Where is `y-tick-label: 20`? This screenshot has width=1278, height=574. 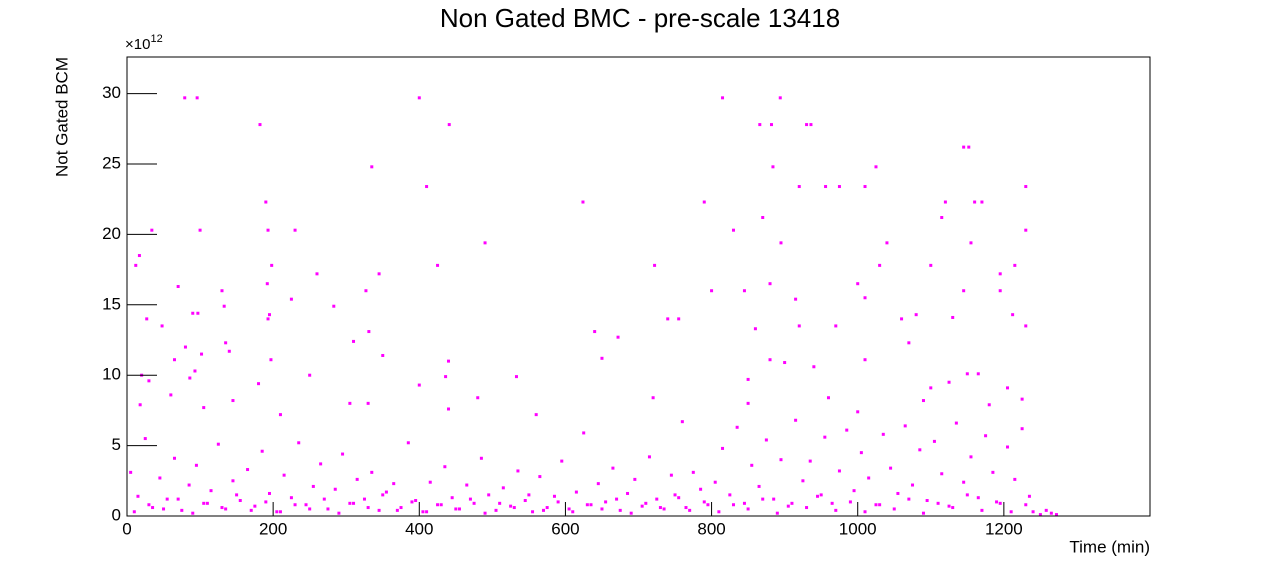
y-tick-label: 20 is located at coordinates (111, 233).